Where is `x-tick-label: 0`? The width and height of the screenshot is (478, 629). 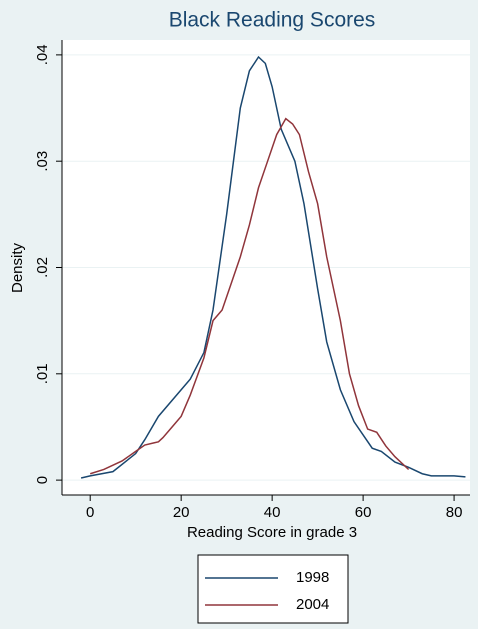
x-tick-label: 0 is located at coordinates (90, 512).